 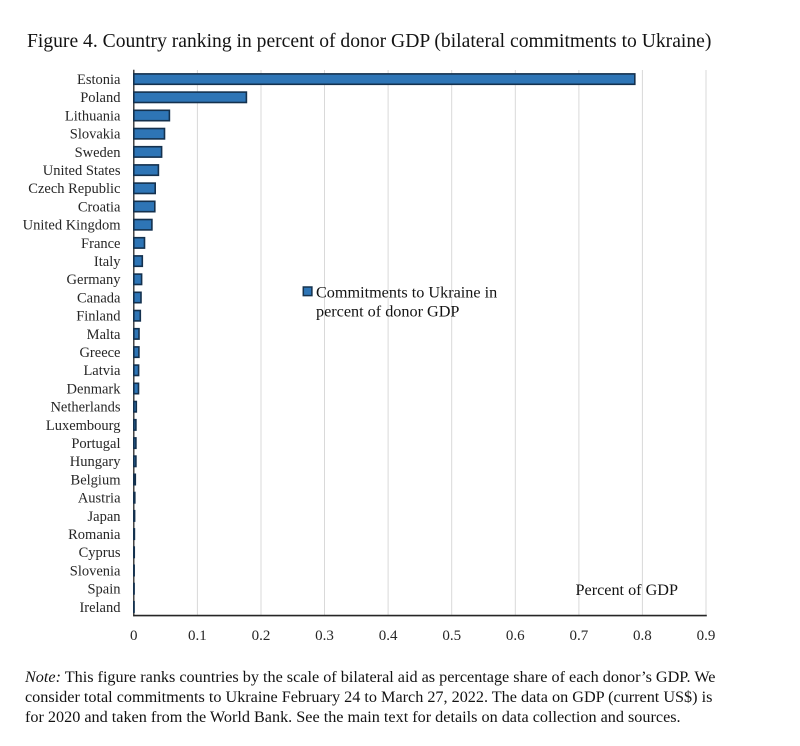 What do you see at coordinates (96, 480) in the screenshot?
I see `svg-text: Belgium` at bounding box center [96, 480].